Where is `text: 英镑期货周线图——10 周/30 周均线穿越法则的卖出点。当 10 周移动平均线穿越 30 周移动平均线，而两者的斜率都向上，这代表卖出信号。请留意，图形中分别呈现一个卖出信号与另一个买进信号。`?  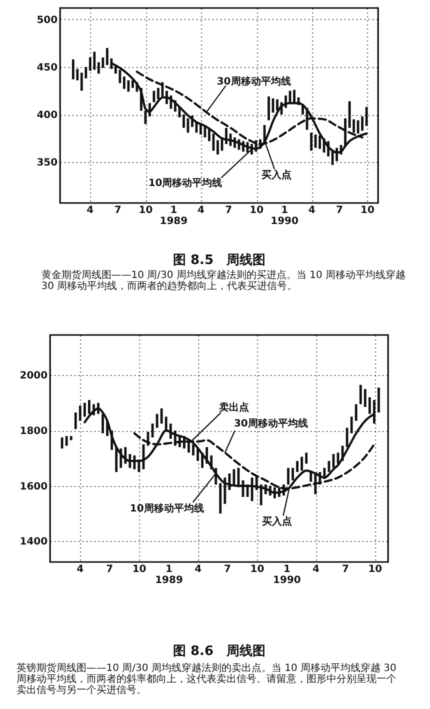 text: 英镑期货周线图——10 周/30 周均线穿越法则的卖出点。当 10 周移动平均线穿越 30 周移动平均线，而两者的斜率都向上，这代表卖出信号。请留意，图形中分别呈现一个卖出信号与另一个买进信号。 is located at coordinates (206, 679).